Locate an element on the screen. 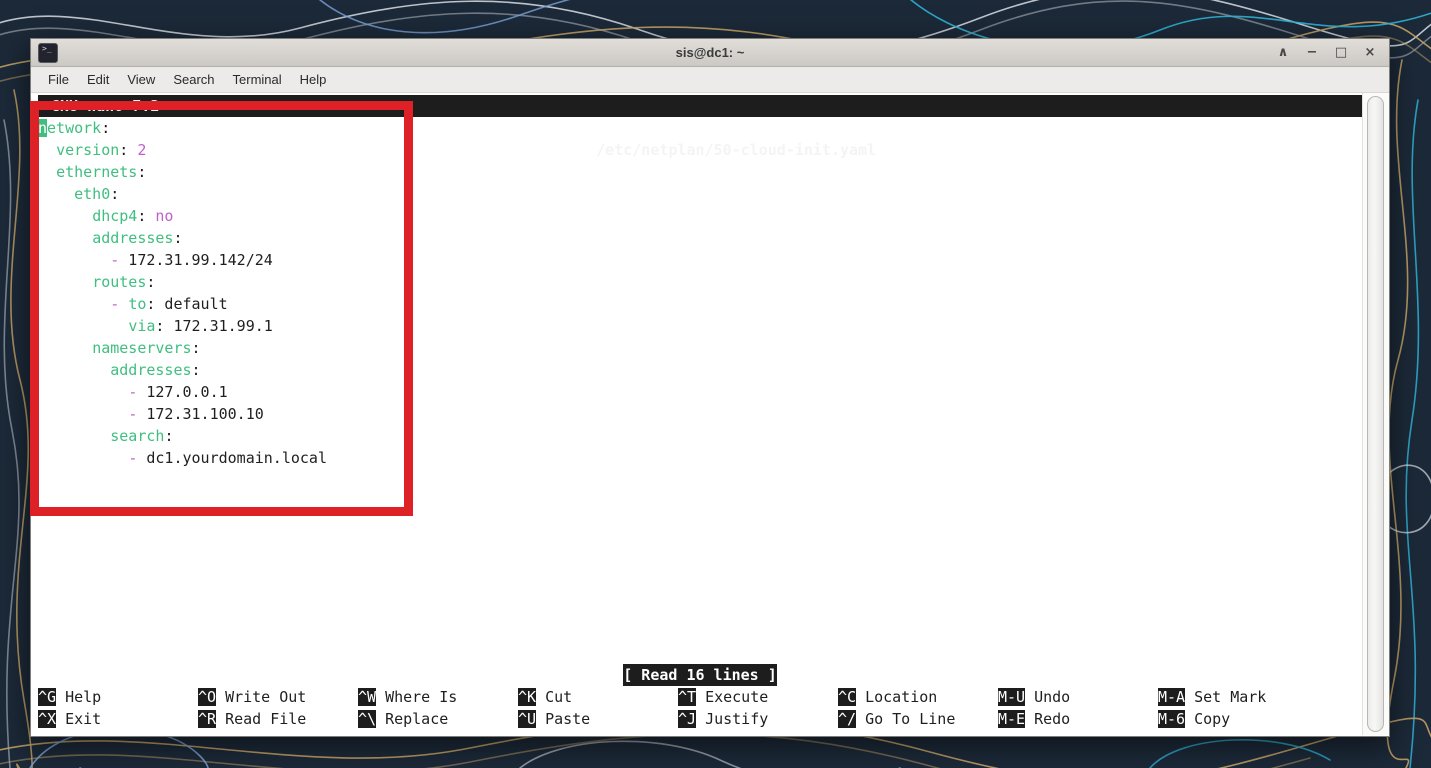  shortcut-label: Where Is is located at coordinates (421, 697).